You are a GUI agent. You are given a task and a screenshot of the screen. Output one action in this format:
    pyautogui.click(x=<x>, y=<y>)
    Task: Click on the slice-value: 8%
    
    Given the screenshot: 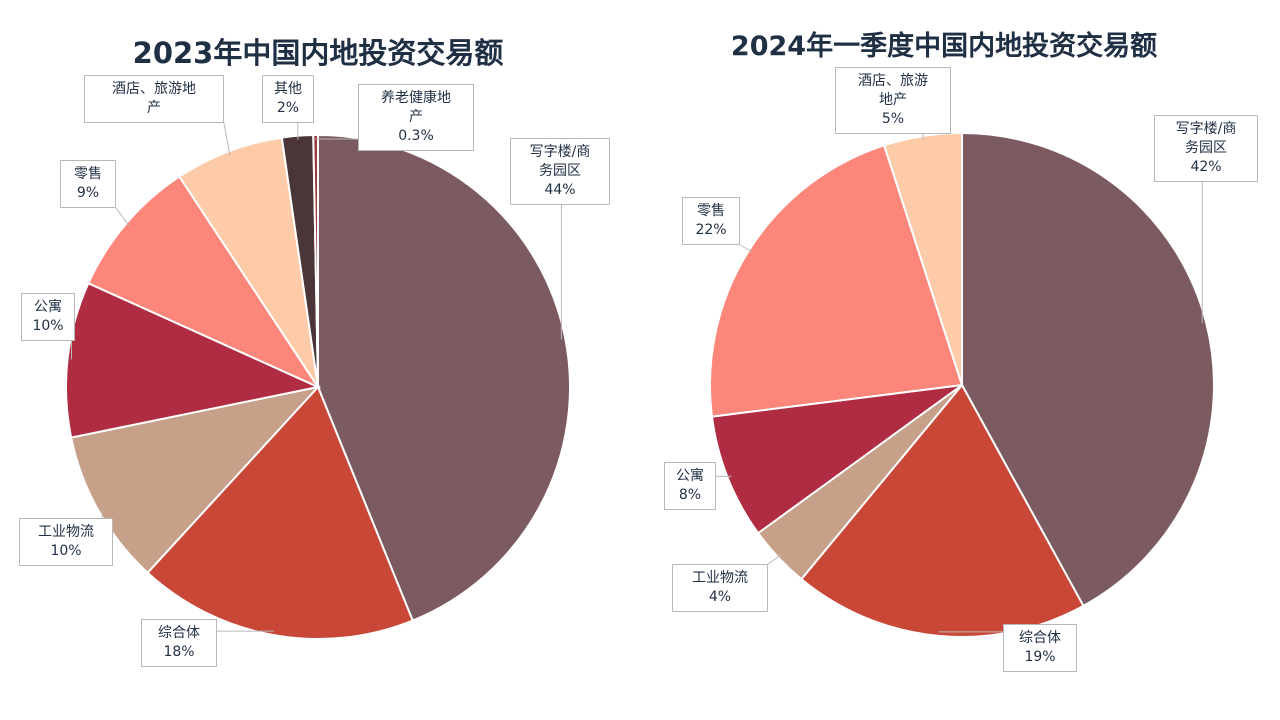 What is the action you would take?
    pyautogui.click(x=690, y=495)
    